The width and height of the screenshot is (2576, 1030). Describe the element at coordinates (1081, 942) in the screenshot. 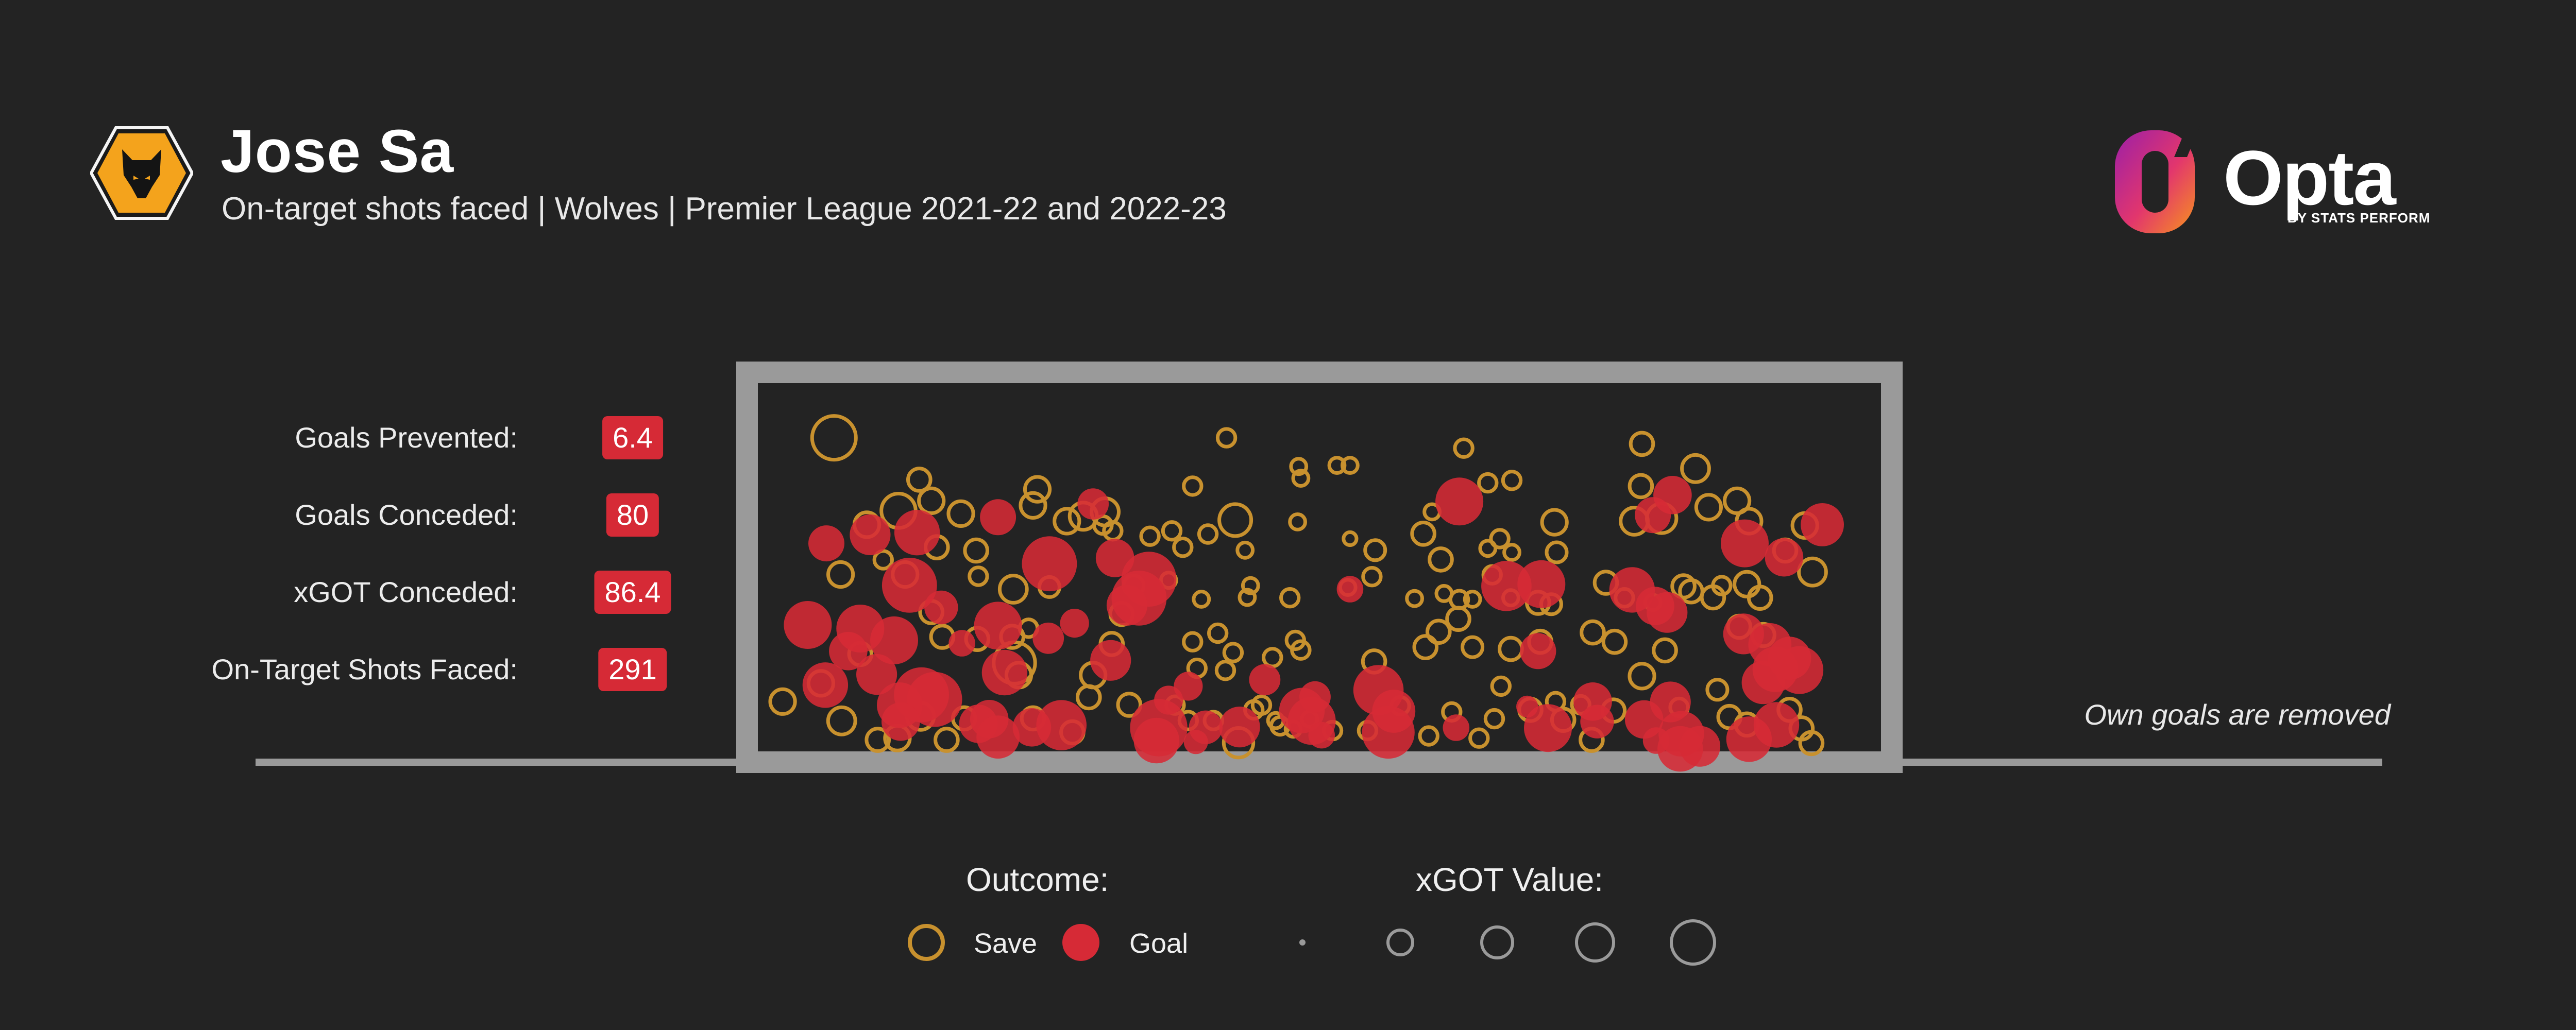

I see `legend-goal-marker` at that location.